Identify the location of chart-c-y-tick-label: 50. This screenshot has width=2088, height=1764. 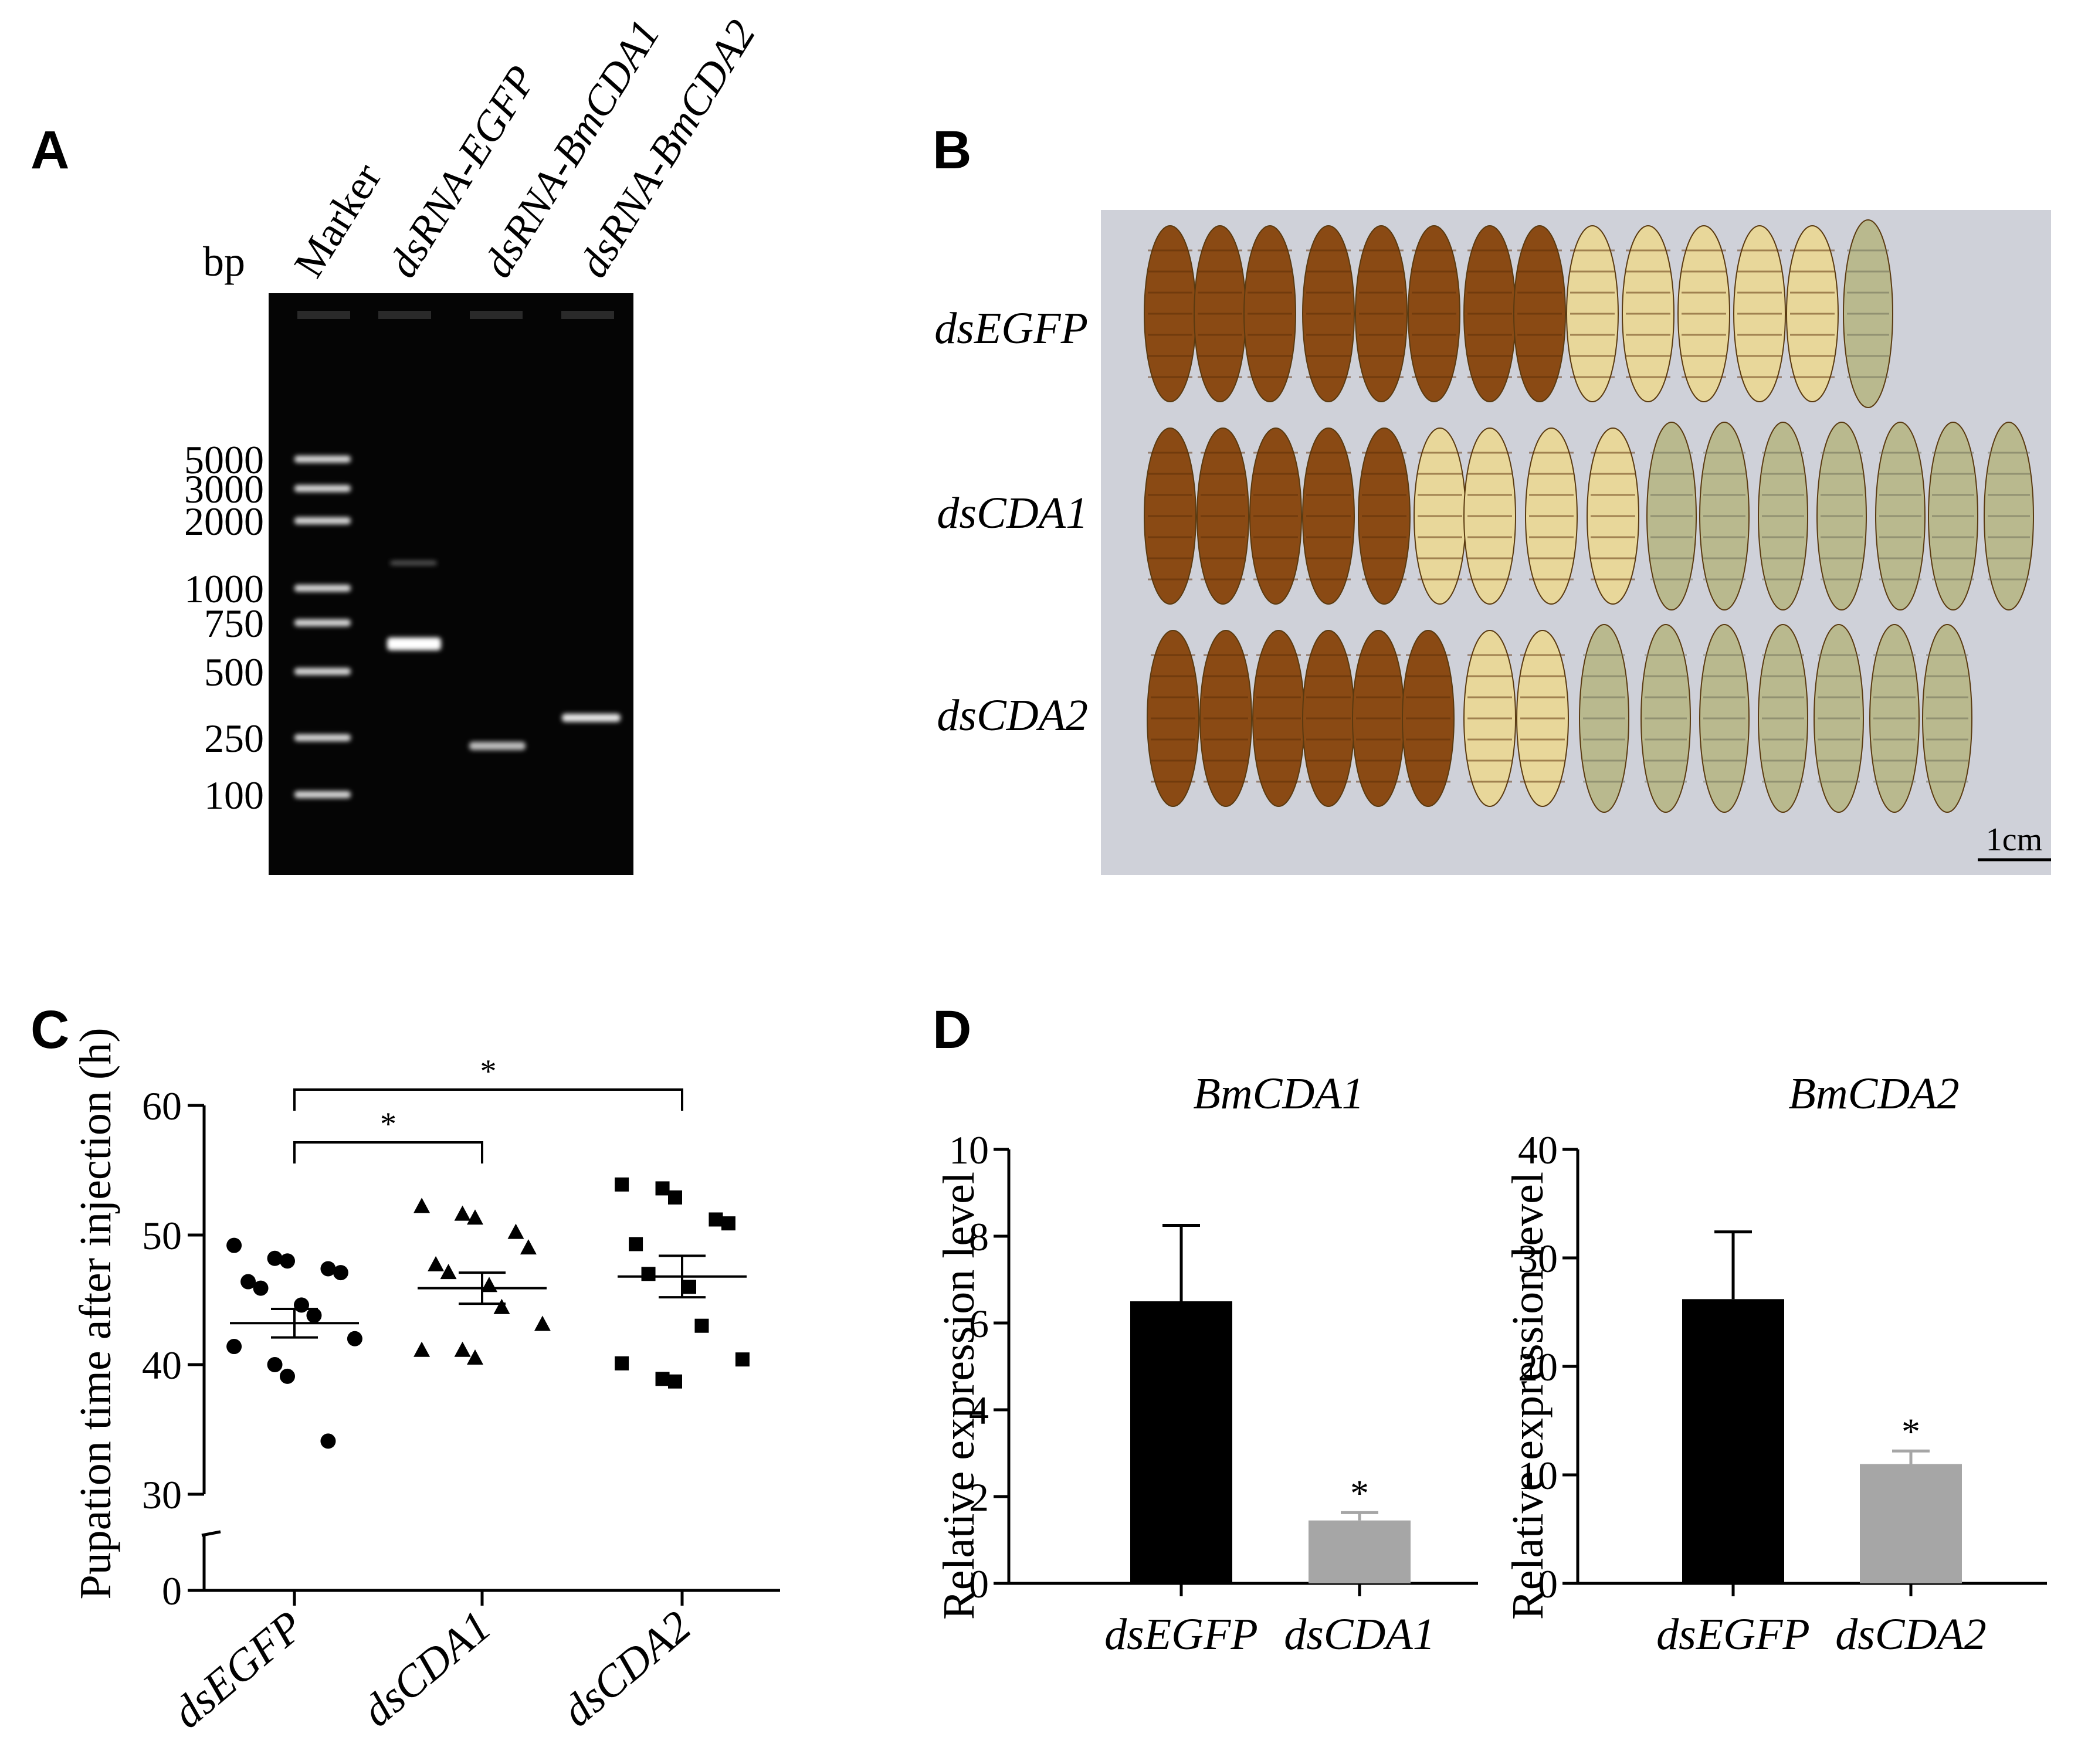
(162, 1235).